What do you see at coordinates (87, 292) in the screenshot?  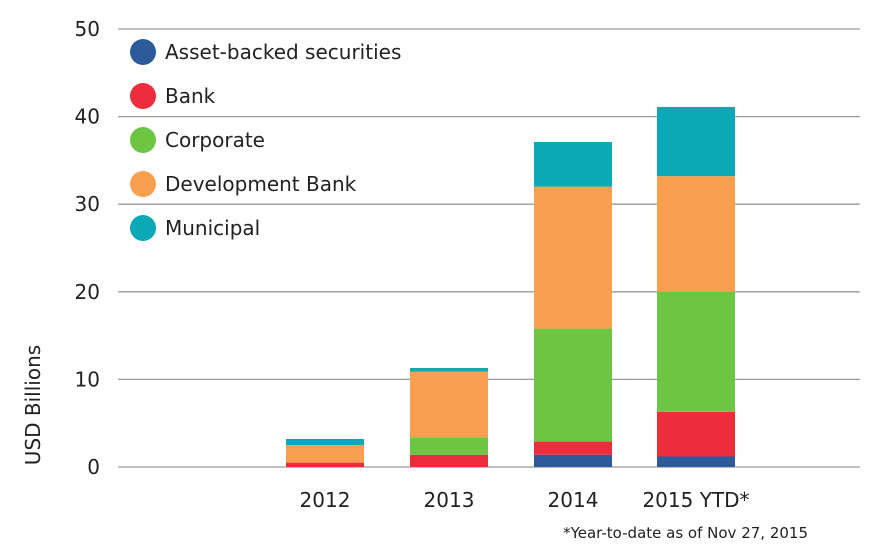 I see `y-tick-label: 20` at bounding box center [87, 292].